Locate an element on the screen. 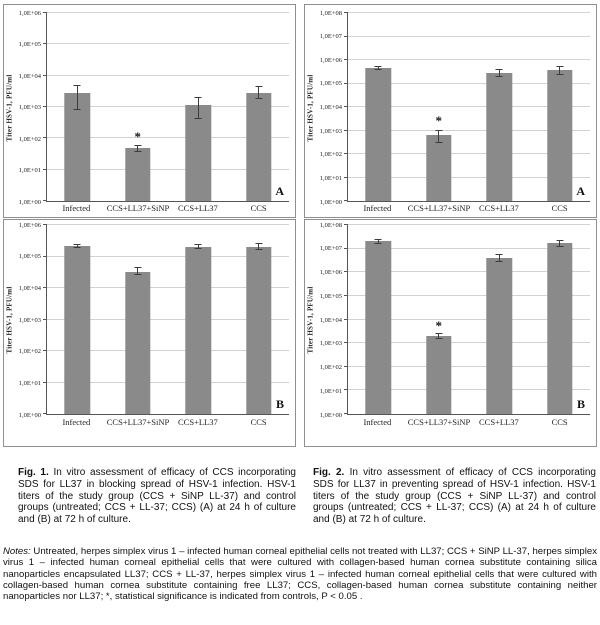 The width and height of the screenshot is (600, 625). y-tick-label: 1,0E+02 is located at coordinates (29, 352).